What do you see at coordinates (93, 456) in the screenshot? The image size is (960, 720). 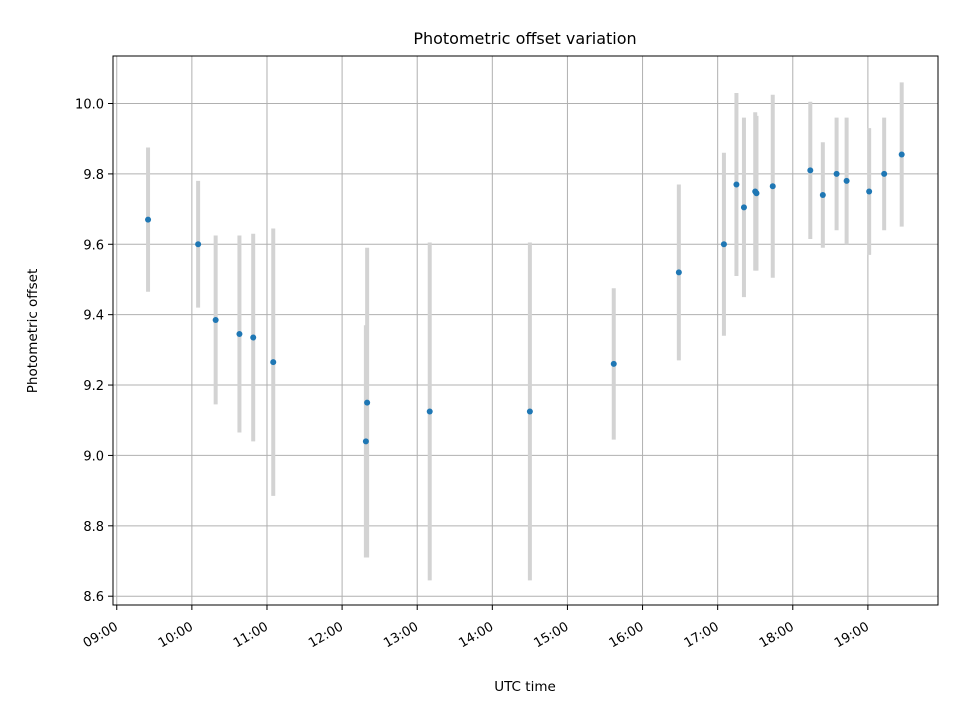 I see `y-tick-label: 9.0` at bounding box center [93, 456].